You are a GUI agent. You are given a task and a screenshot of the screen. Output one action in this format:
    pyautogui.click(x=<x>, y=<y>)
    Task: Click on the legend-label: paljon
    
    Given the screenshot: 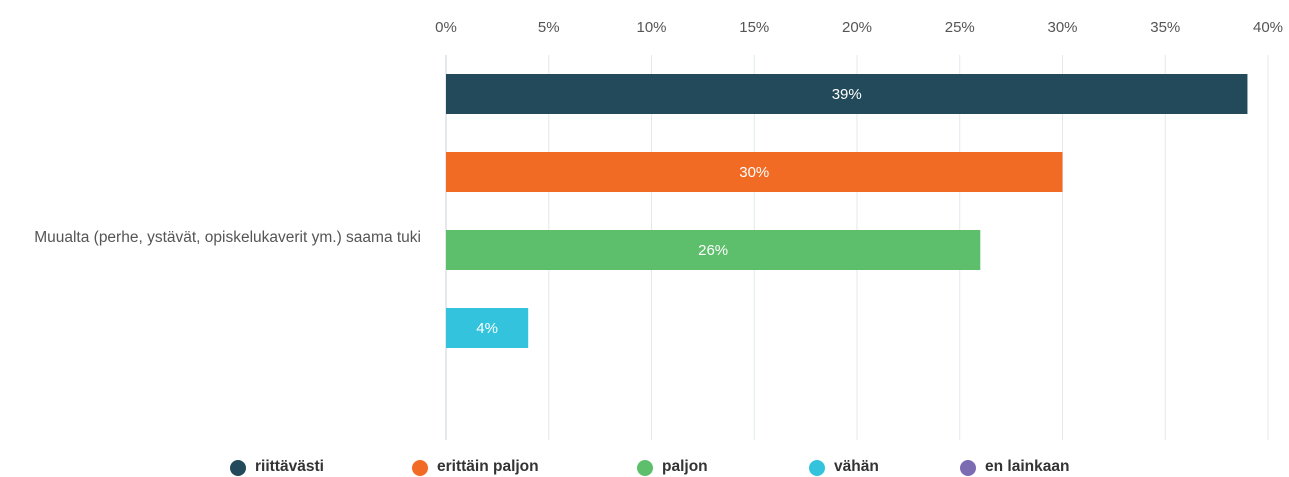 What is the action you would take?
    pyautogui.click(x=685, y=466)
    